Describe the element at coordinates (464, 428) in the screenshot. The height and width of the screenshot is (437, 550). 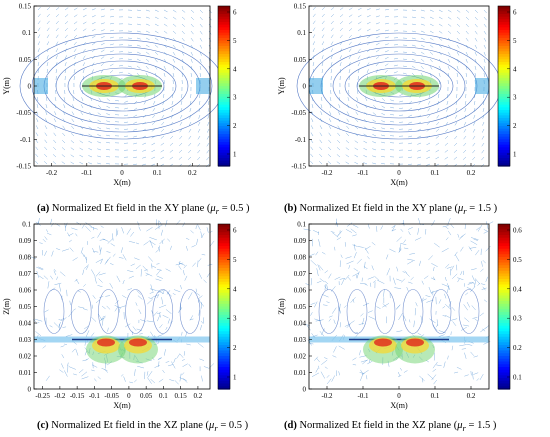
I see `caption-d-mu-sub: r` at that location.